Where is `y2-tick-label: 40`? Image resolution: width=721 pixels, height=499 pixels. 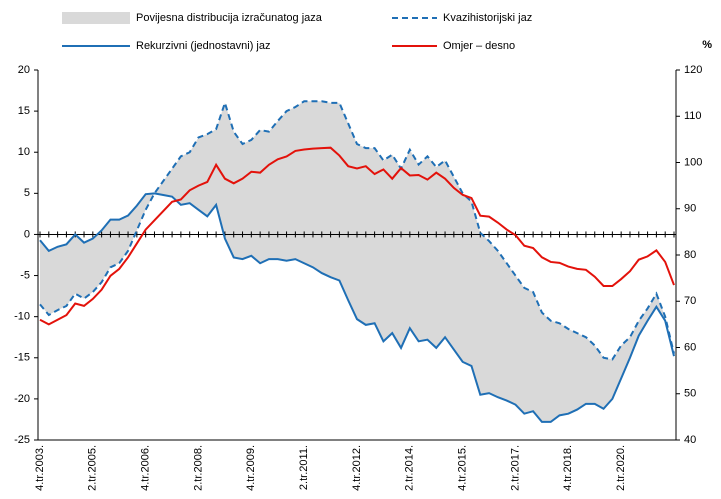 y2-tick-label: 40 is located at coordinates (690, 440).